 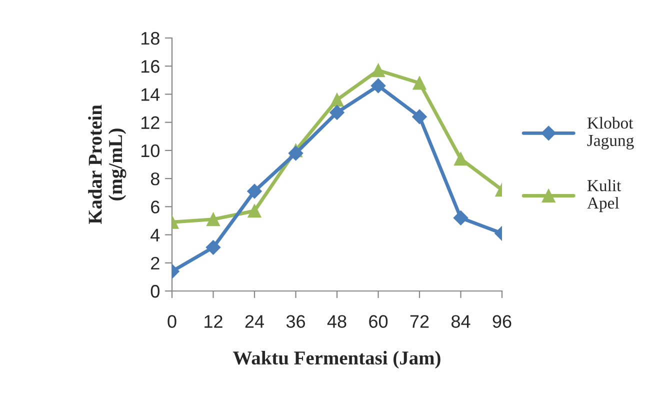 What do you see at coordinates (155, 179) in the screenshot?
I see `y-tick-label: 8` at bounding box center [155, 179].